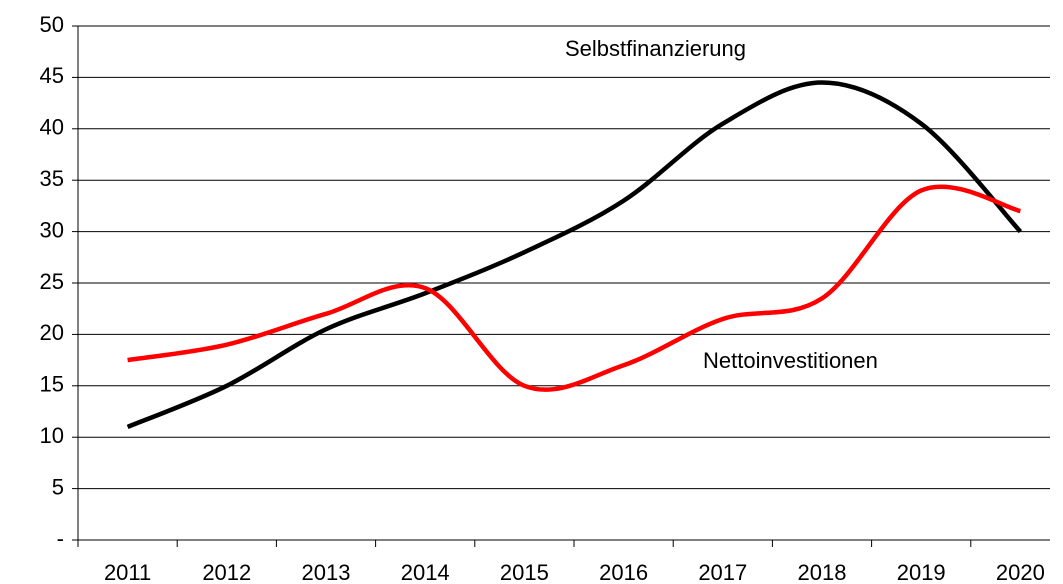  What do you see at coordinates (790, 360) in the screenshot?
I see `series-label: Nettoinvestitionen` at bounding box center [790, 360].